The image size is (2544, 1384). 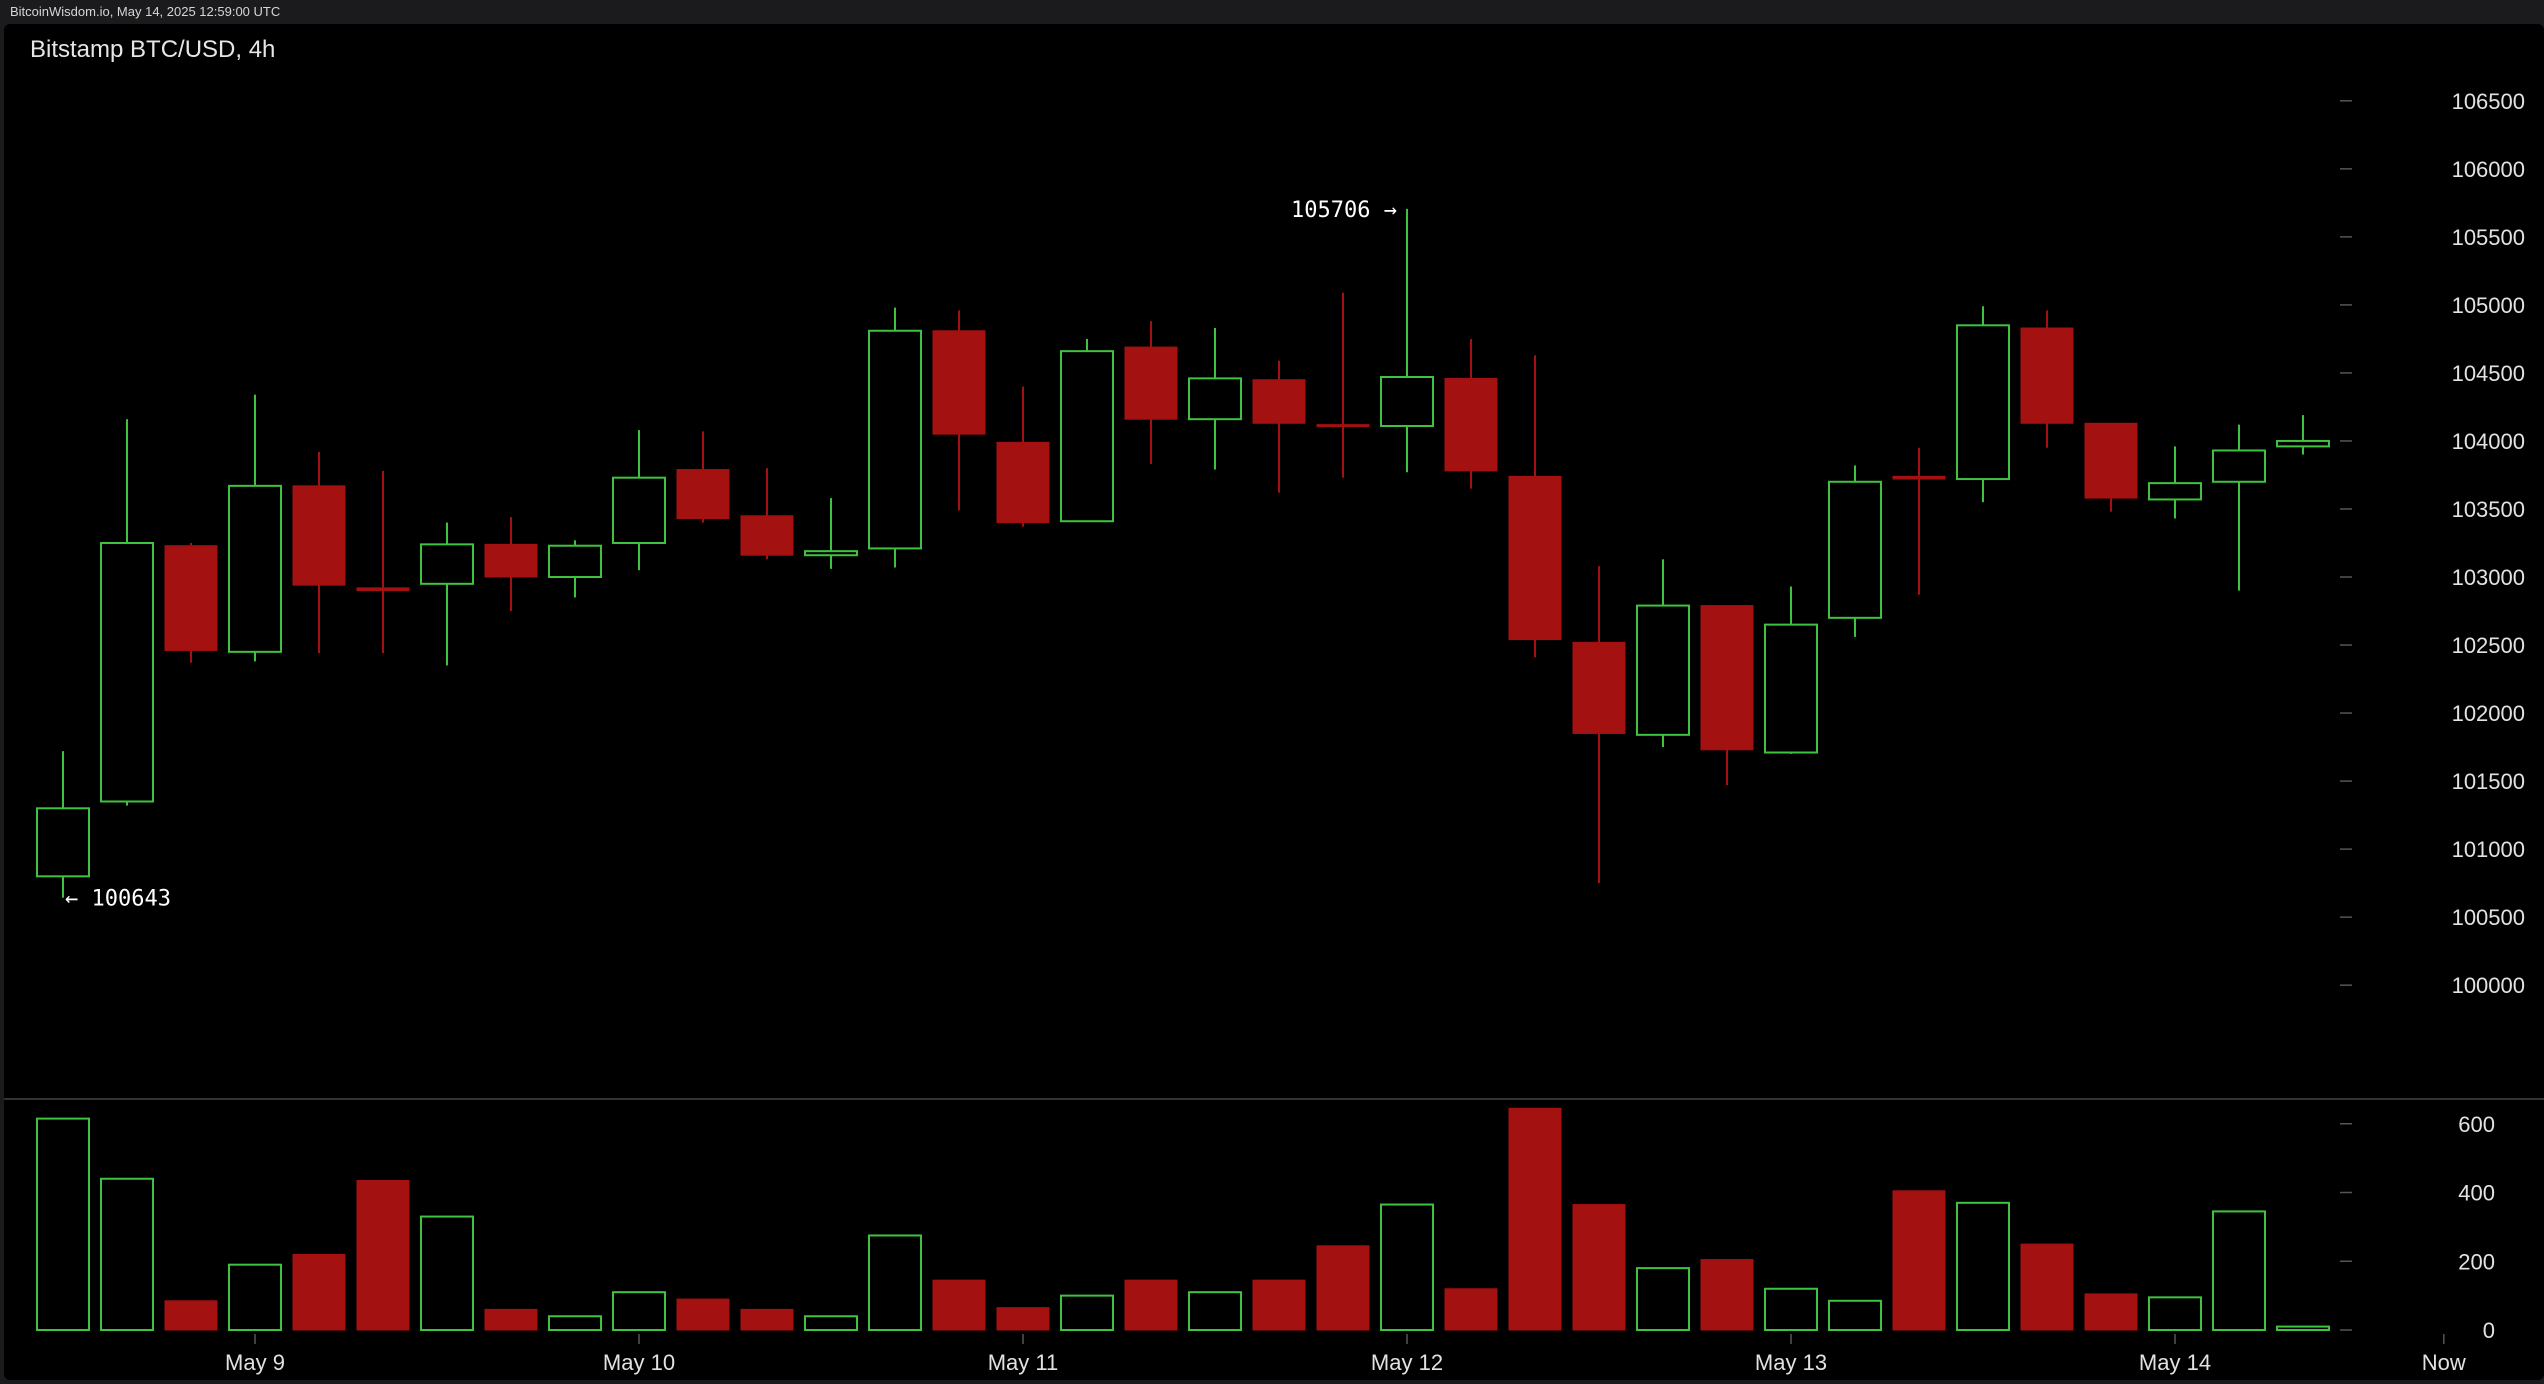 What do you see at coordinates (2488, 917) in the screenshot?
I see `price-tick-label: 100500` at bounding box center [2488, 917].